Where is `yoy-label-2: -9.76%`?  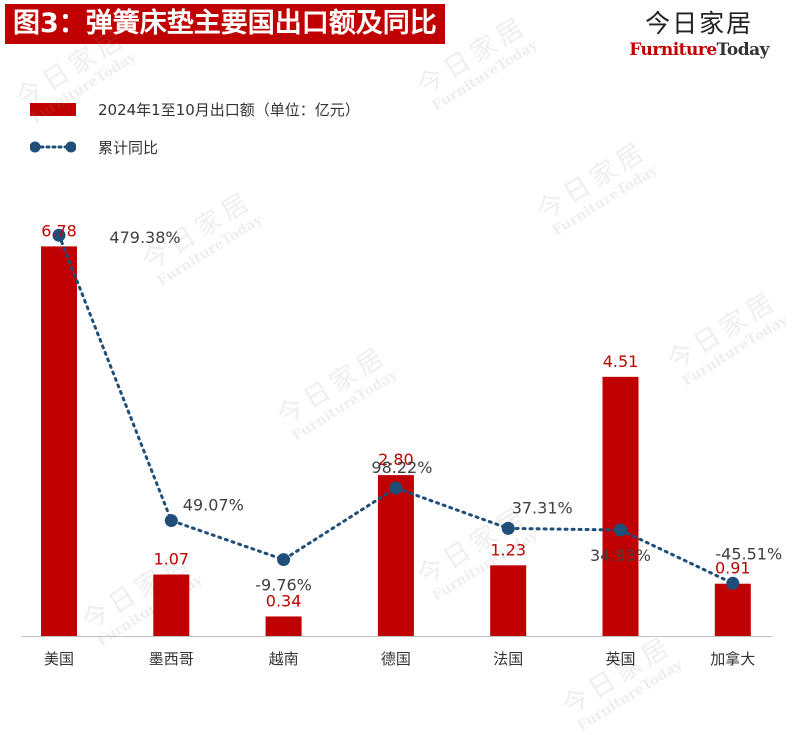
yoy-label-2: -9.76% is located at coordinates (283, 585).